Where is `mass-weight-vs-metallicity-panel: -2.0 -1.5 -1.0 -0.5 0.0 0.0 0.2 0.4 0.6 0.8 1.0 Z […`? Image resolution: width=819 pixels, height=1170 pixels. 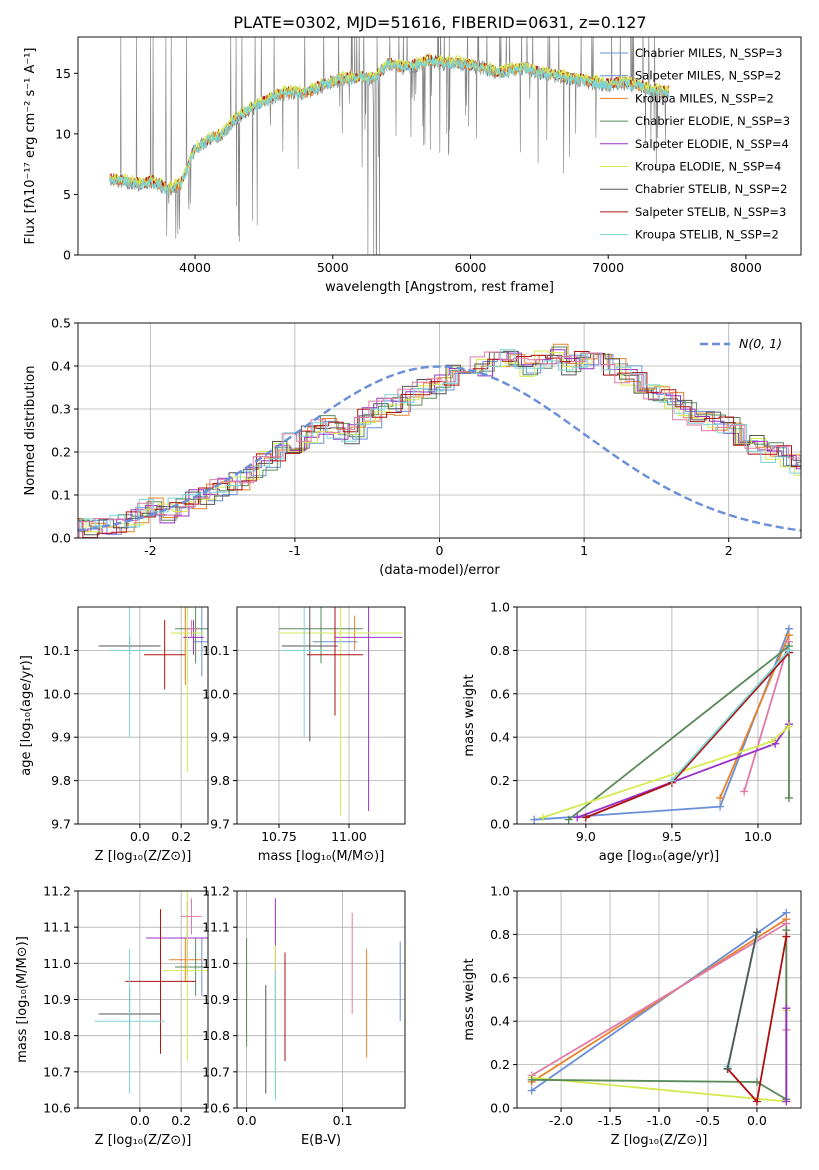
mass-weight-vs-metallicity-panel: -2.0 -1.5 -1.0 -0.5 0.0 0.0 0.2 0.4 0.6 0.8 1.0 Z [… is located at coordinates (632, 1016).